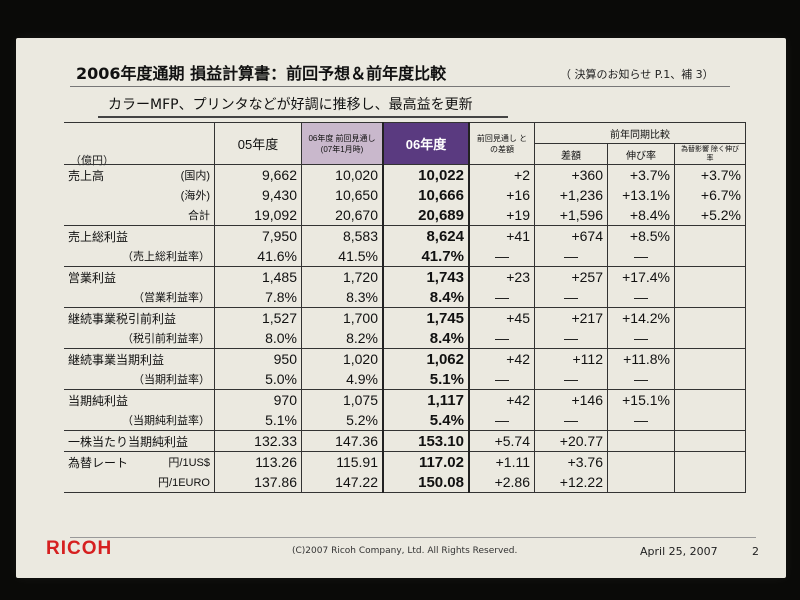  What do you see at coordinates (184, 483) in the screenshot?
I see `row-label-sub: 円/1EURO` at bounding box center [184, 483].